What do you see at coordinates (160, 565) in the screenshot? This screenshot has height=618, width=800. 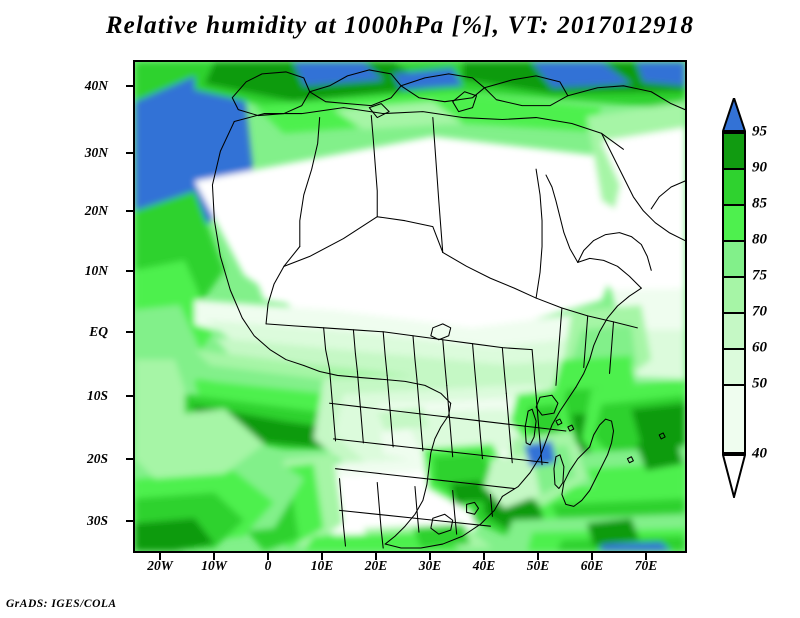 I see `x-axis-label-20w: 20W` at bounding box center [160, 565].